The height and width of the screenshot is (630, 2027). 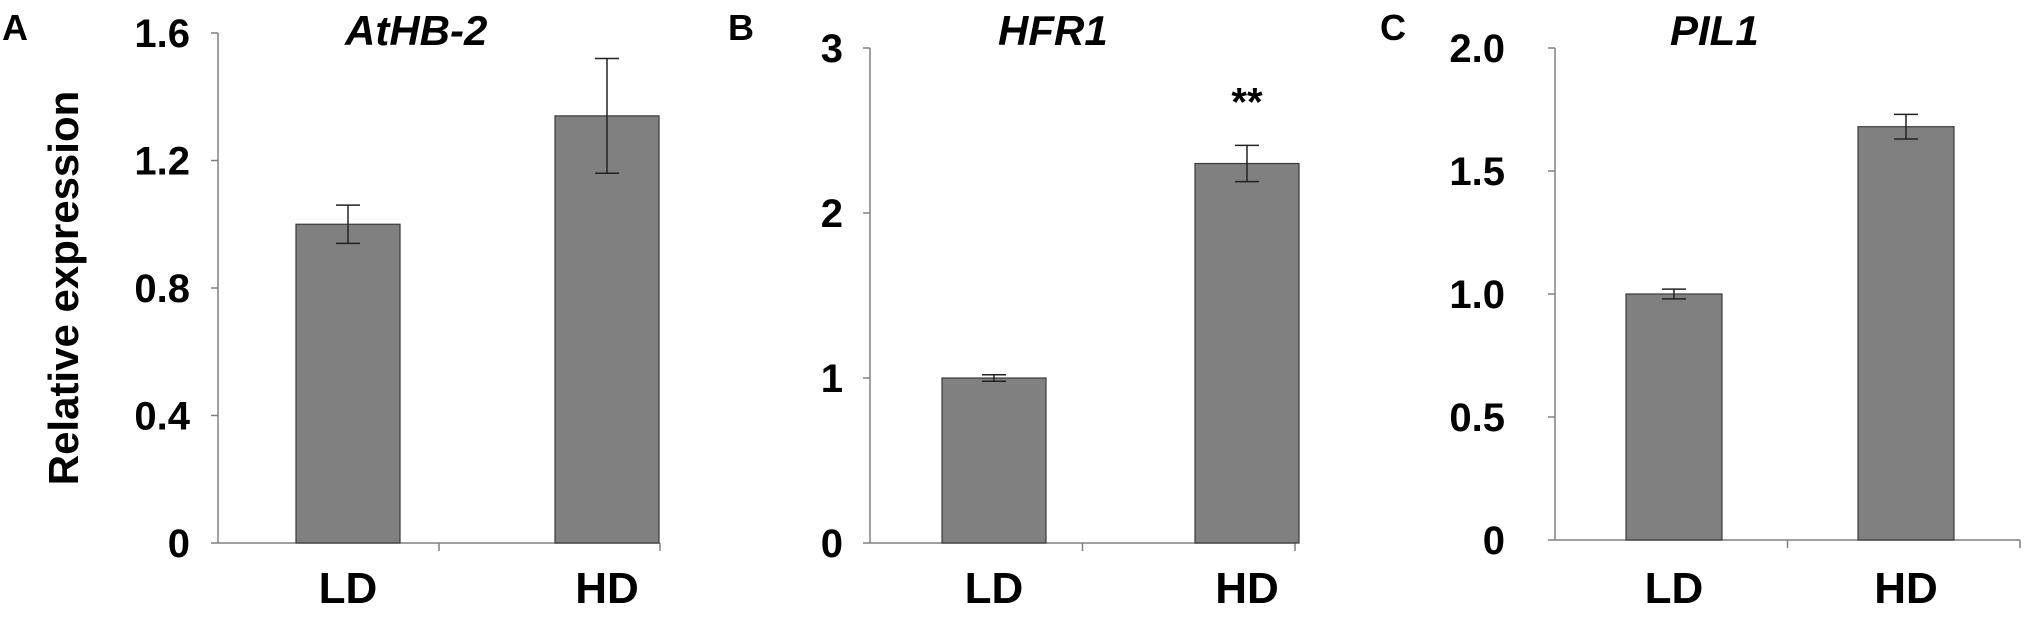 What do you see at coordinates (1477, 295) in the screenshot?
I see `y-tick-label: 1.0` at bounding box center [1477, 295].